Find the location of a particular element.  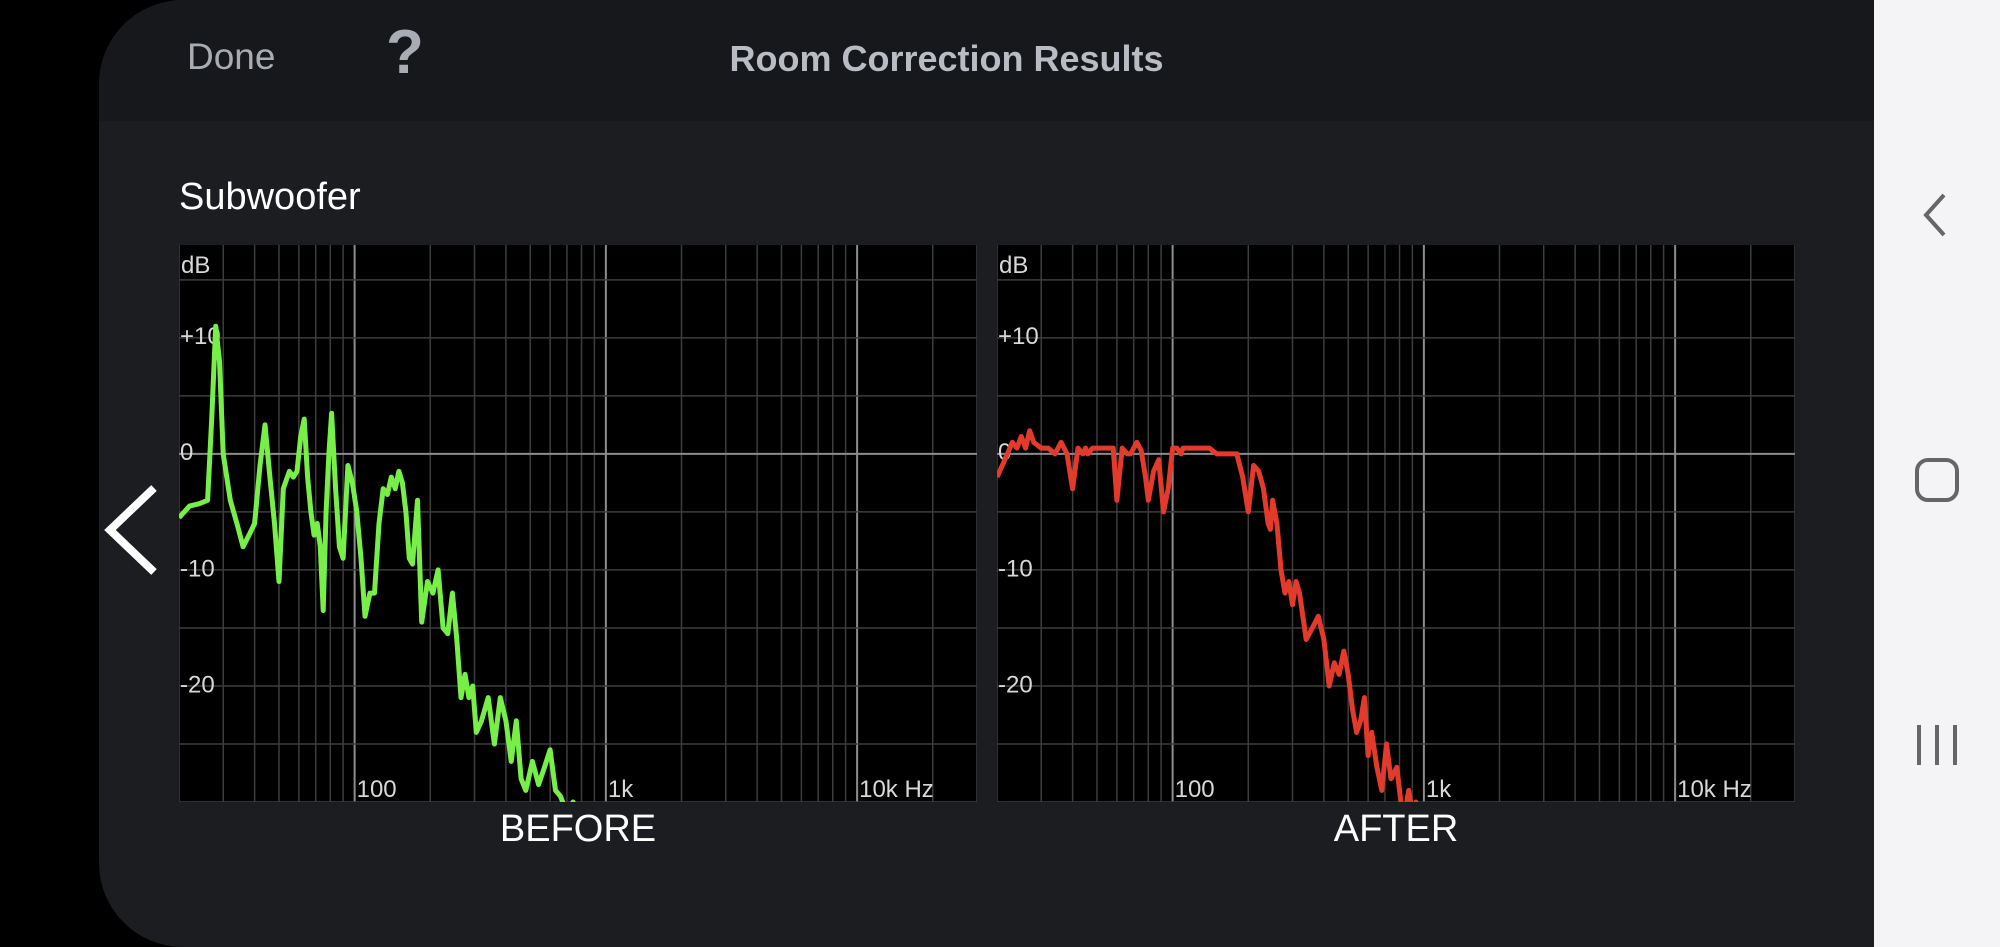

y-tick-label: +10 is located at coordinates (1018, 336).